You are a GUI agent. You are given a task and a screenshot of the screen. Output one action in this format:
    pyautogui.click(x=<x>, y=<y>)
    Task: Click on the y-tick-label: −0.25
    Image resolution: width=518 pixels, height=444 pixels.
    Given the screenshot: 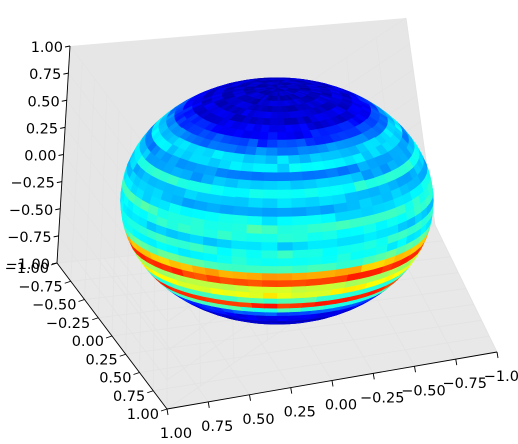 What is the action you would take?
    pyautogui.click(x=68, y=324)
    